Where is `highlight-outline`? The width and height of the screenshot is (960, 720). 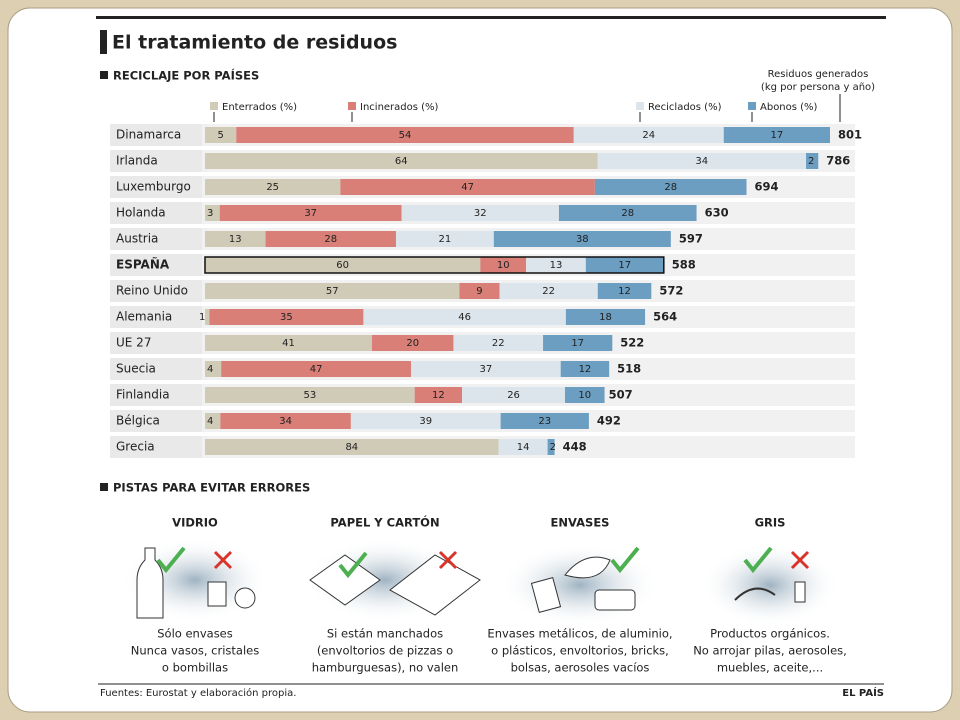
highlight-outline is located at coordinates (434, 265).